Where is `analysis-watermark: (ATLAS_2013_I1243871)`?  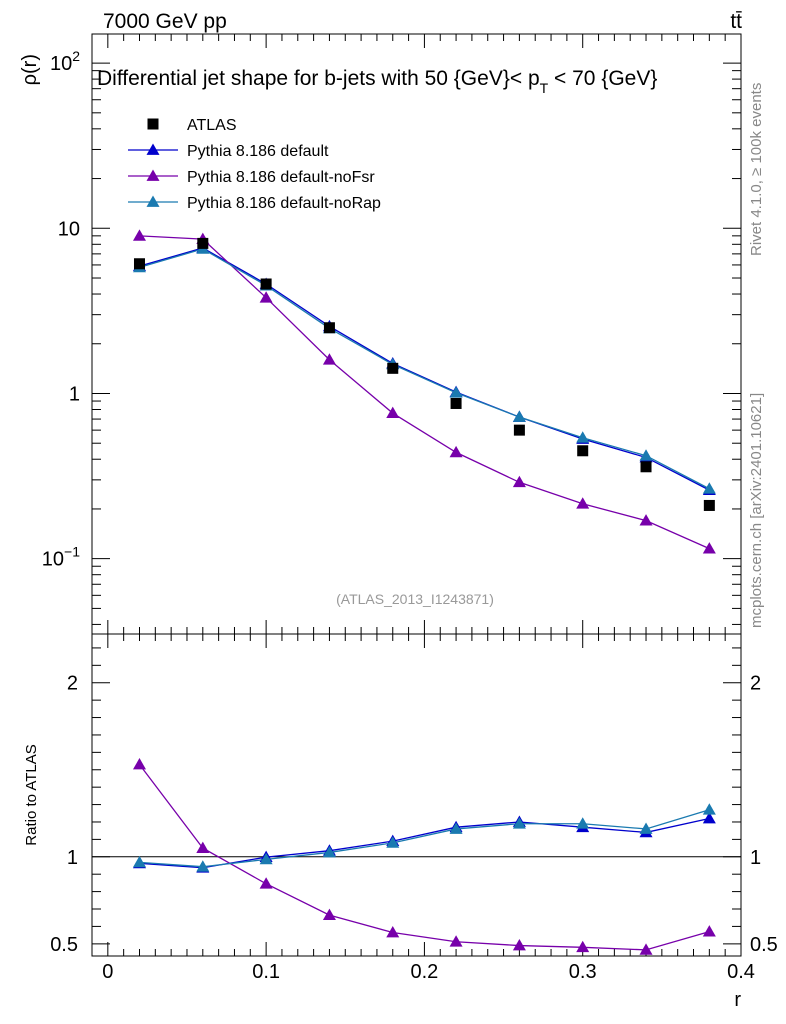
analysis-watermark: (ATLAS_2013_I1243871) is located at coordinates (415, 599).